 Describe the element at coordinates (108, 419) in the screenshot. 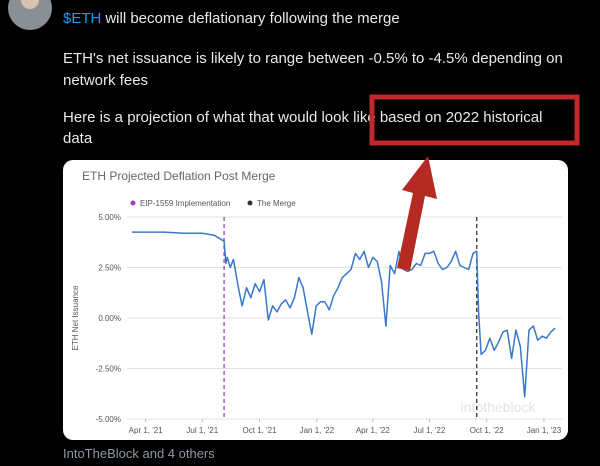

I see `y-tick-label: -5.00%` at that location.